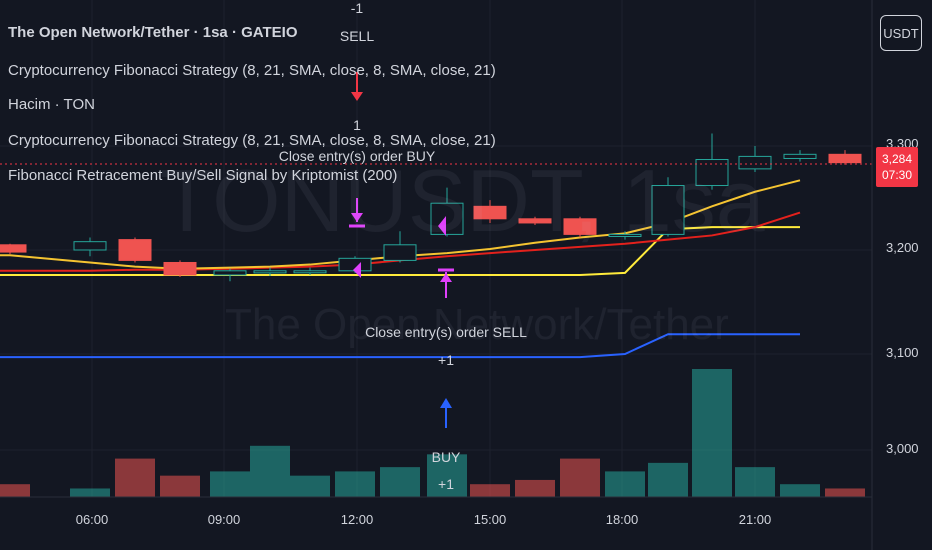 This screenshot has height=550, width=932. What do you see at coordinates (902, 247) in the screenshot?
I see `price-tick: 3,200` at bounding box center [902, 247].